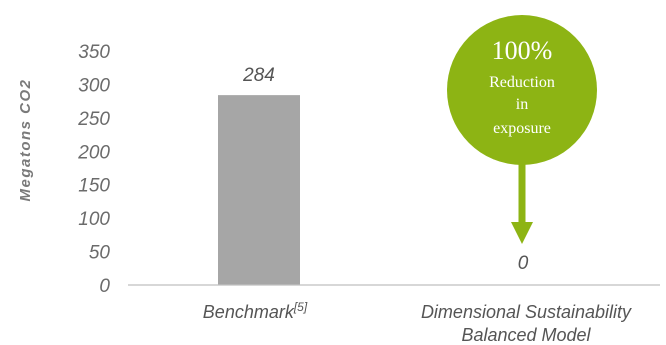 The height and width of the screenshot is (345, 666). Describe the element at coordinates (94, 85) in the screenshot. I see `y-tick-label: 300` at that location.